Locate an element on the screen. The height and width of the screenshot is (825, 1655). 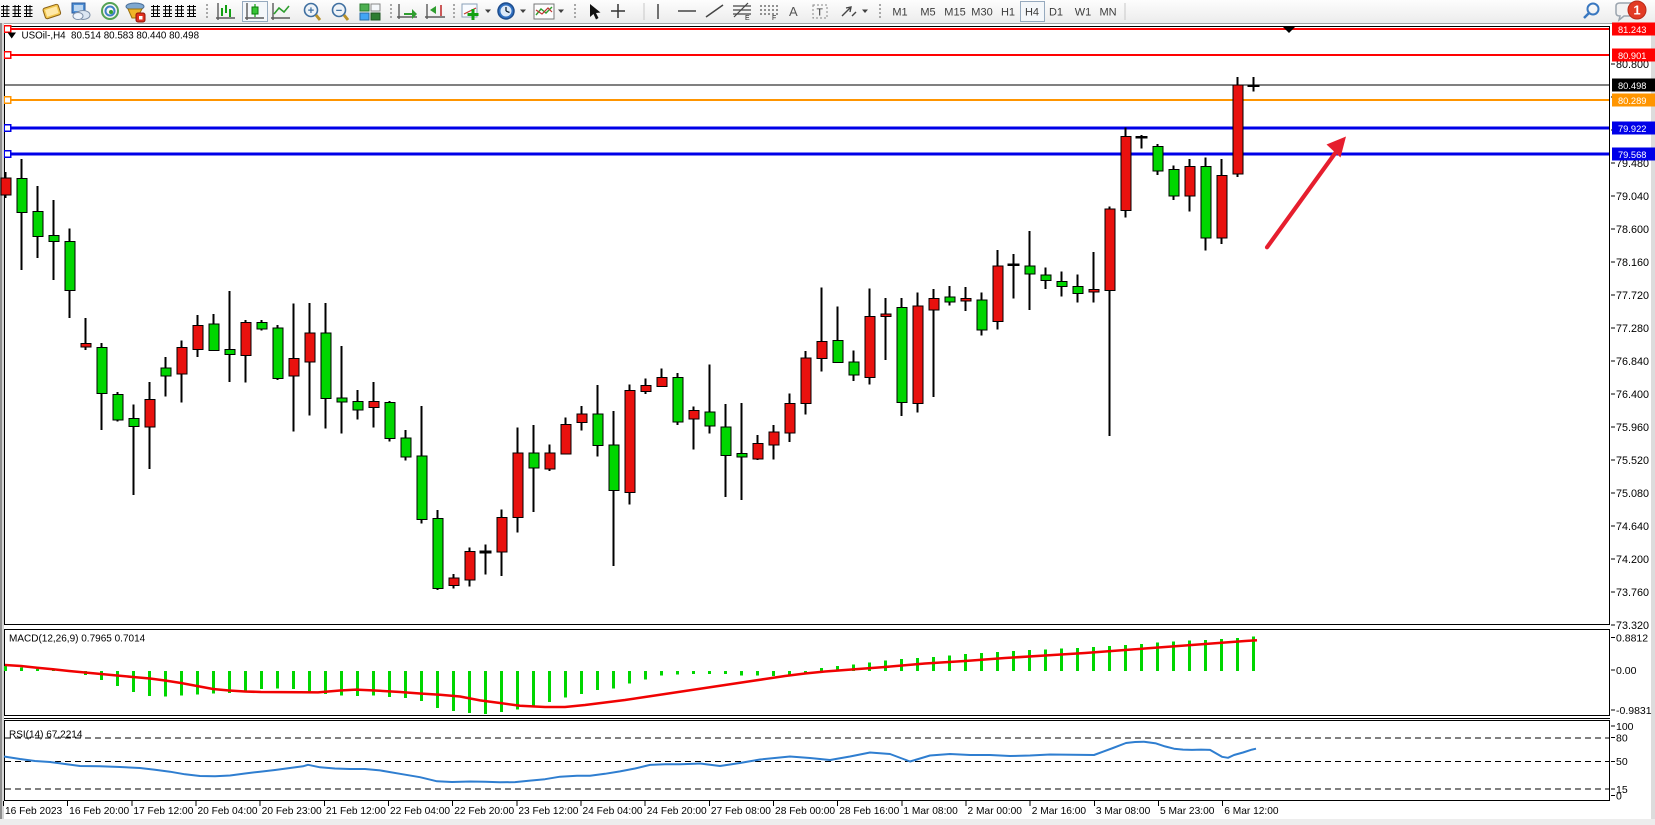
svg-text: 16 Feb 2023 is located at coordinates (34, 811).